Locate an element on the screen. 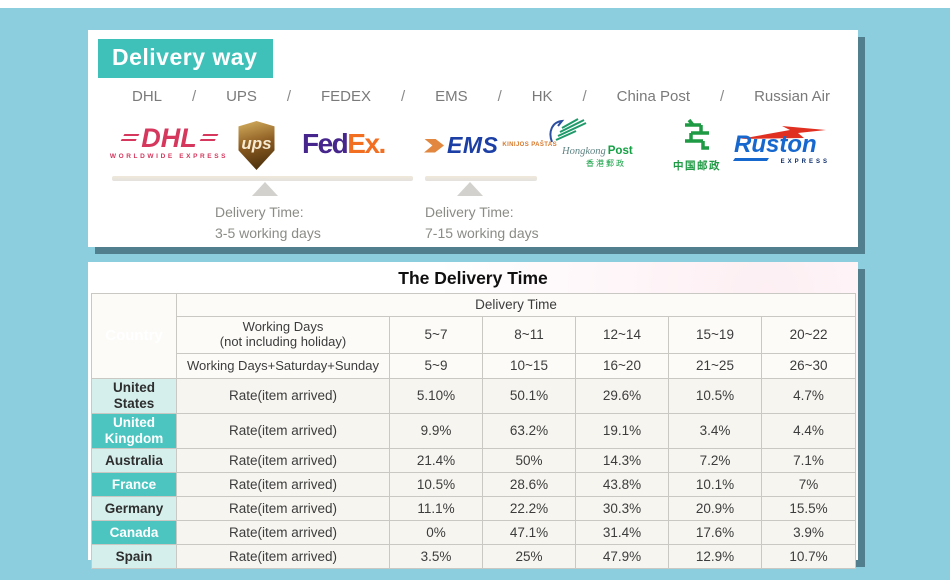 This screenshot has height=580, width=950. note-value: 7-15 working days is located at coordinates (482, 233).